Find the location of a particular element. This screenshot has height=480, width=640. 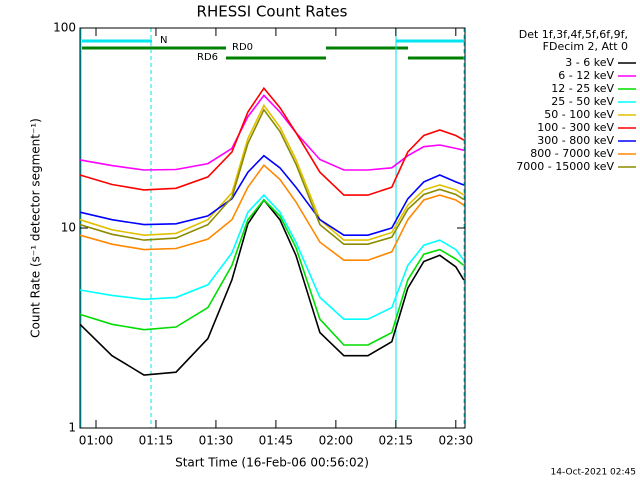

legend-label: 3 - 6 keV is located at coordinates (589, 62).